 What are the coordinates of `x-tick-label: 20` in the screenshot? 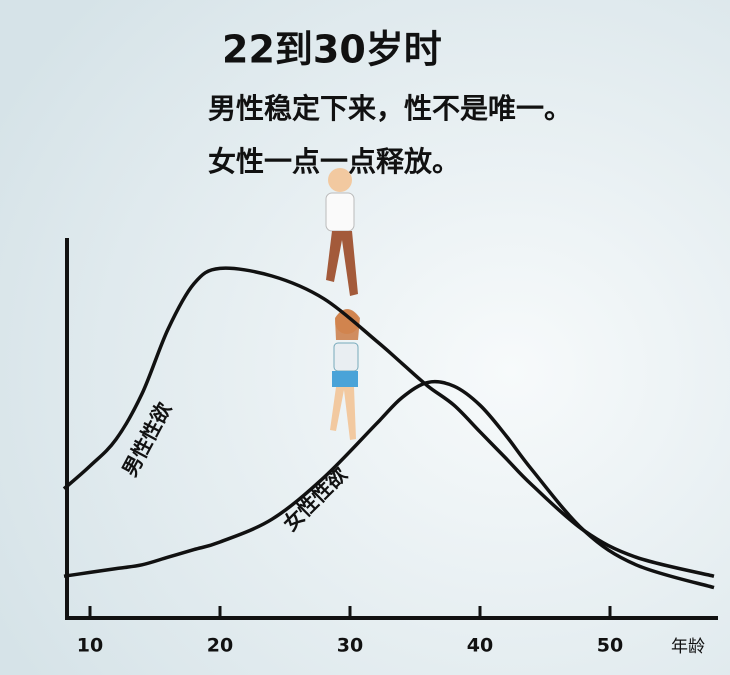 It's located at (220, 646).